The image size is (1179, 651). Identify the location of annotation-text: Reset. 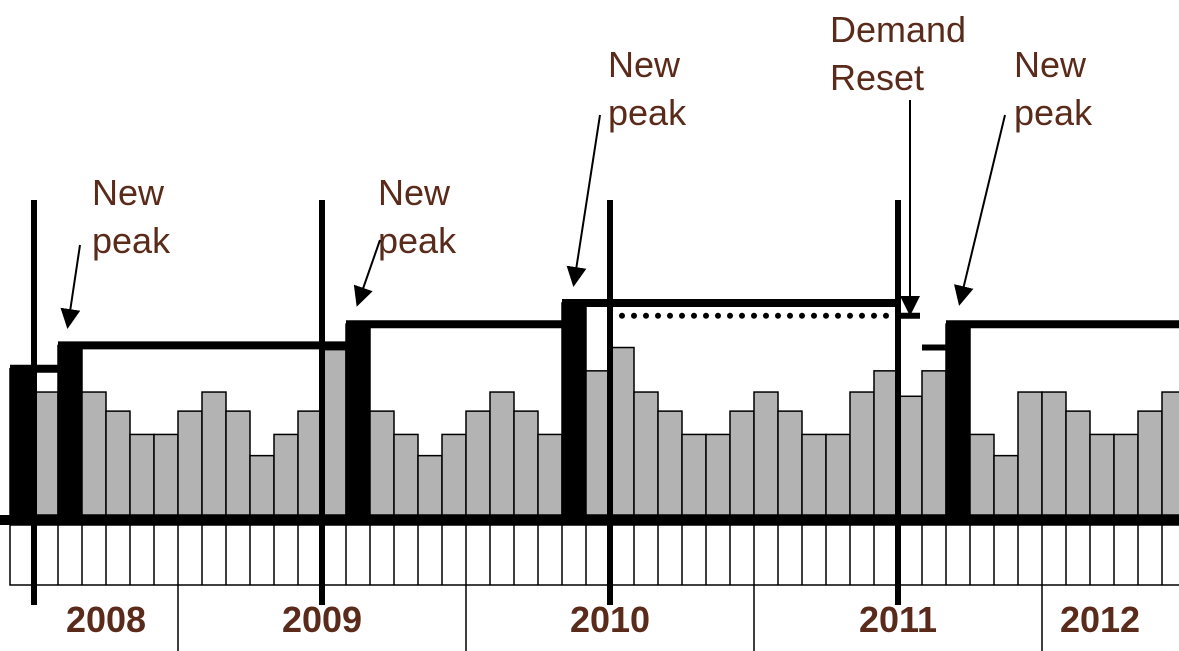
(877, 77).